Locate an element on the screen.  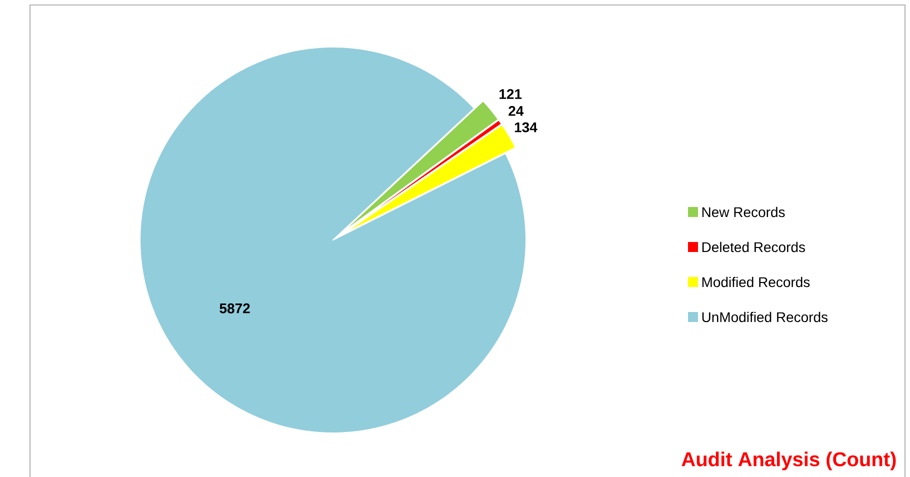
legend-label: New Records is located at coordinates (743, 212).